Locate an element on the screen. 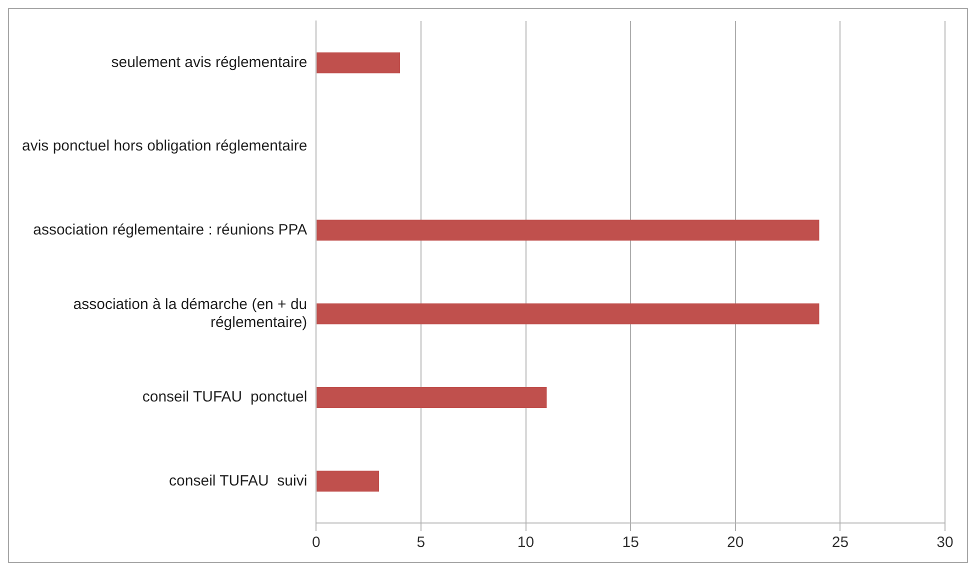 This screenshot has height=571, width=976. y-tick-label: association à la démarche (en + du réglementaire) is located at coordinates (190, 313).